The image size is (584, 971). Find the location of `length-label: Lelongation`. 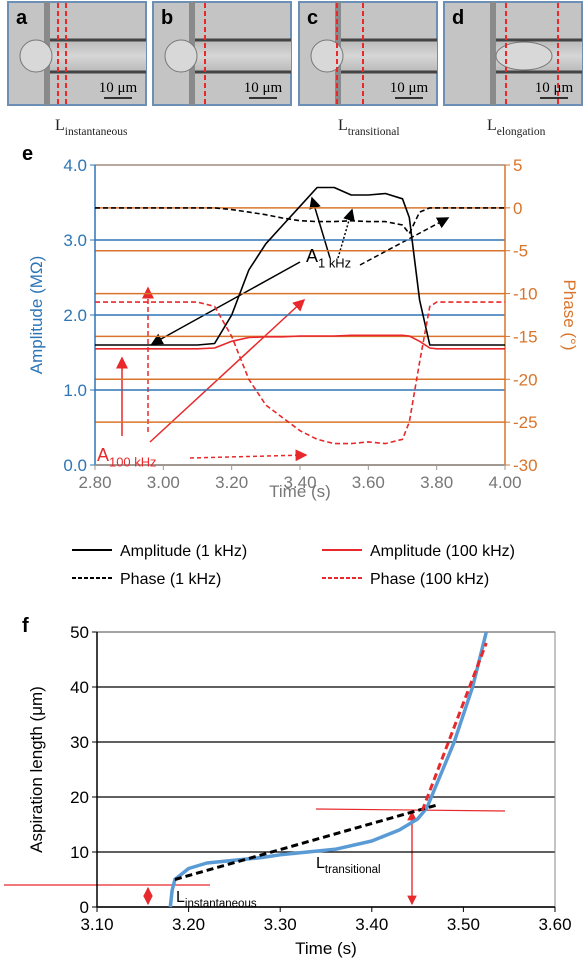

length-label: Lelongation is located at coordinates (516, 127).